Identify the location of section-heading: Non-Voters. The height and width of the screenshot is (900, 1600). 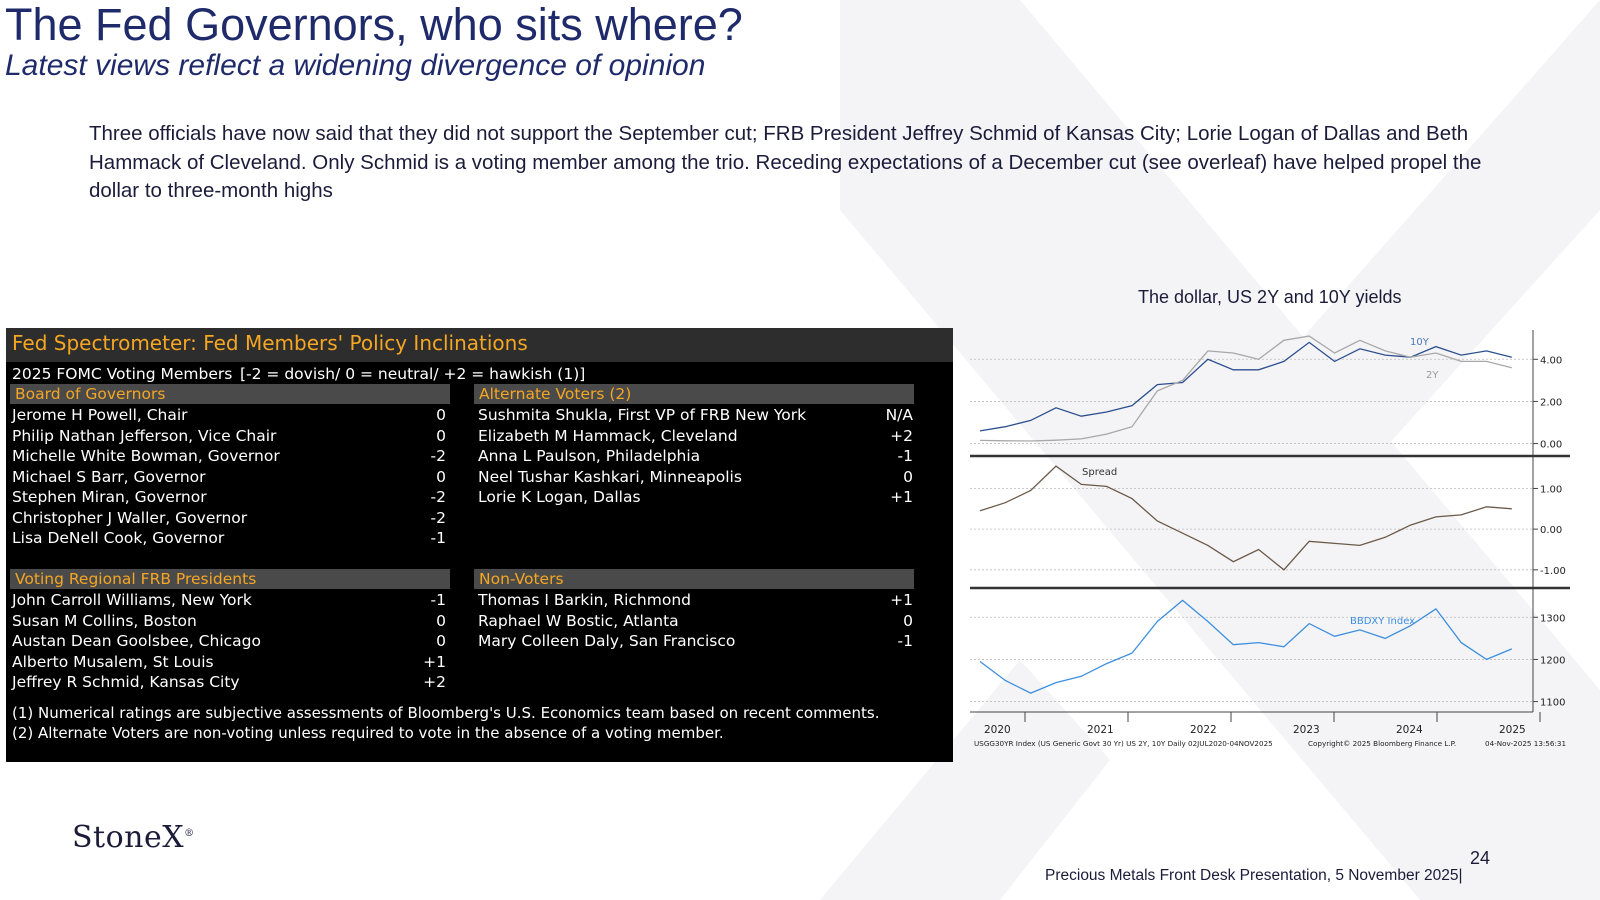
(521, 579).